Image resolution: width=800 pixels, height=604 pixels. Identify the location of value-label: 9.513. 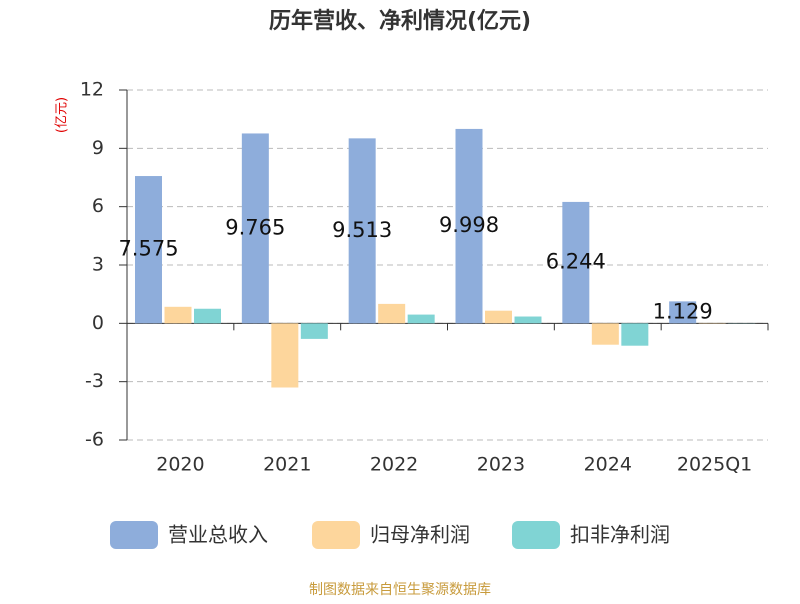
(362, 230).